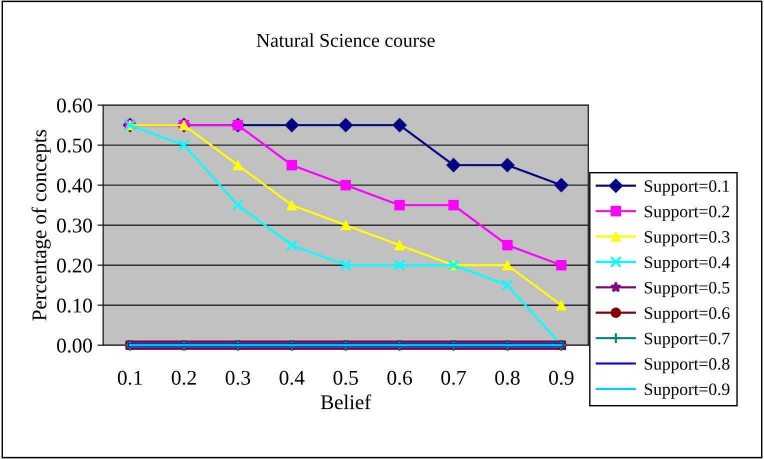 The width and height of the screenshot is (764, 459). I want to click on legend-label: Support=0.3, so click(687, 238).